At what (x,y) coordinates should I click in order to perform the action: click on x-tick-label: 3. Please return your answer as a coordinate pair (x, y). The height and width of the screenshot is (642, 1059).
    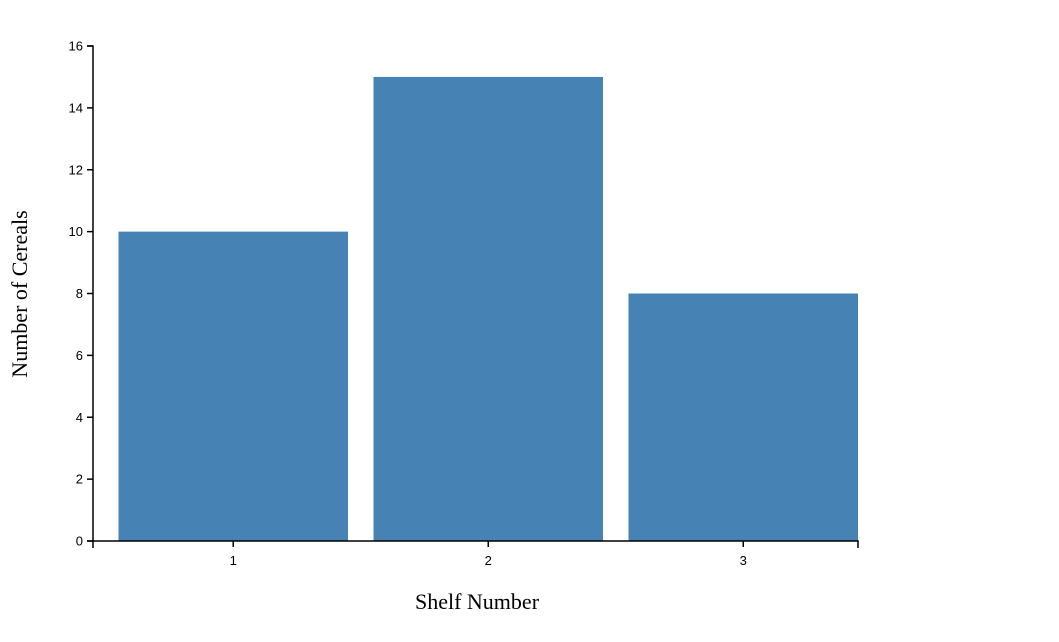
    Looking at the image, I should click on (743, 560).